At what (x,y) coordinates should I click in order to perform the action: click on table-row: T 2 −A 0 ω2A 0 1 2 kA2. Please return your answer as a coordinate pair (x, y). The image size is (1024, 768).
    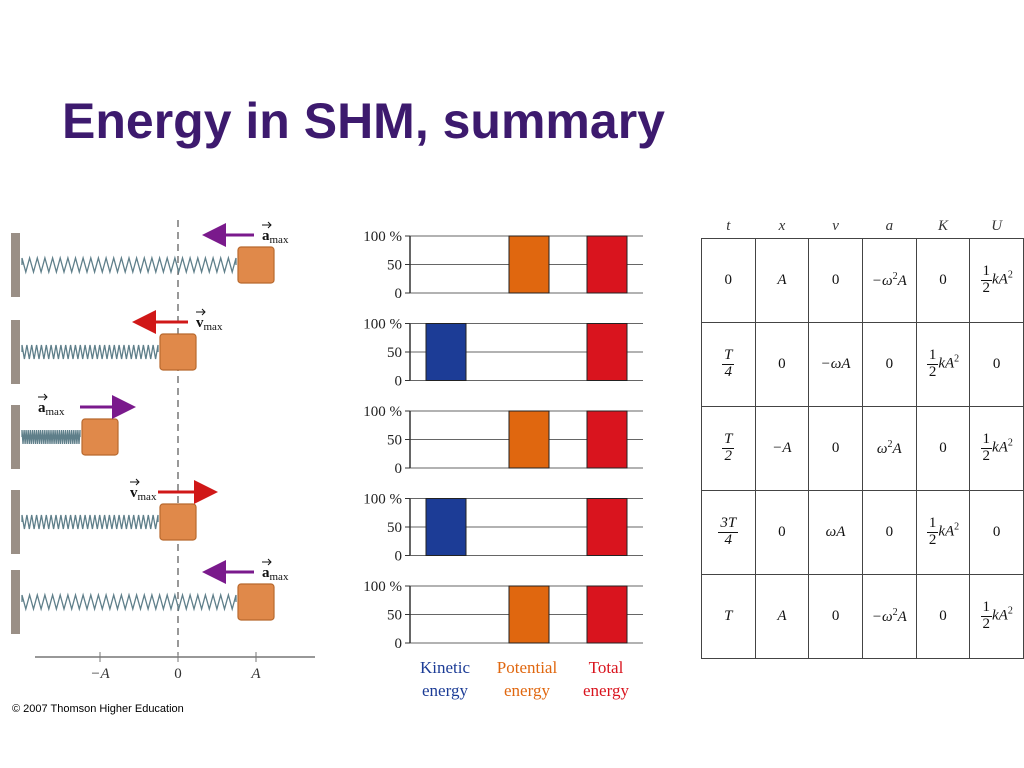
    Looking at the image, I should click on (862, 448).